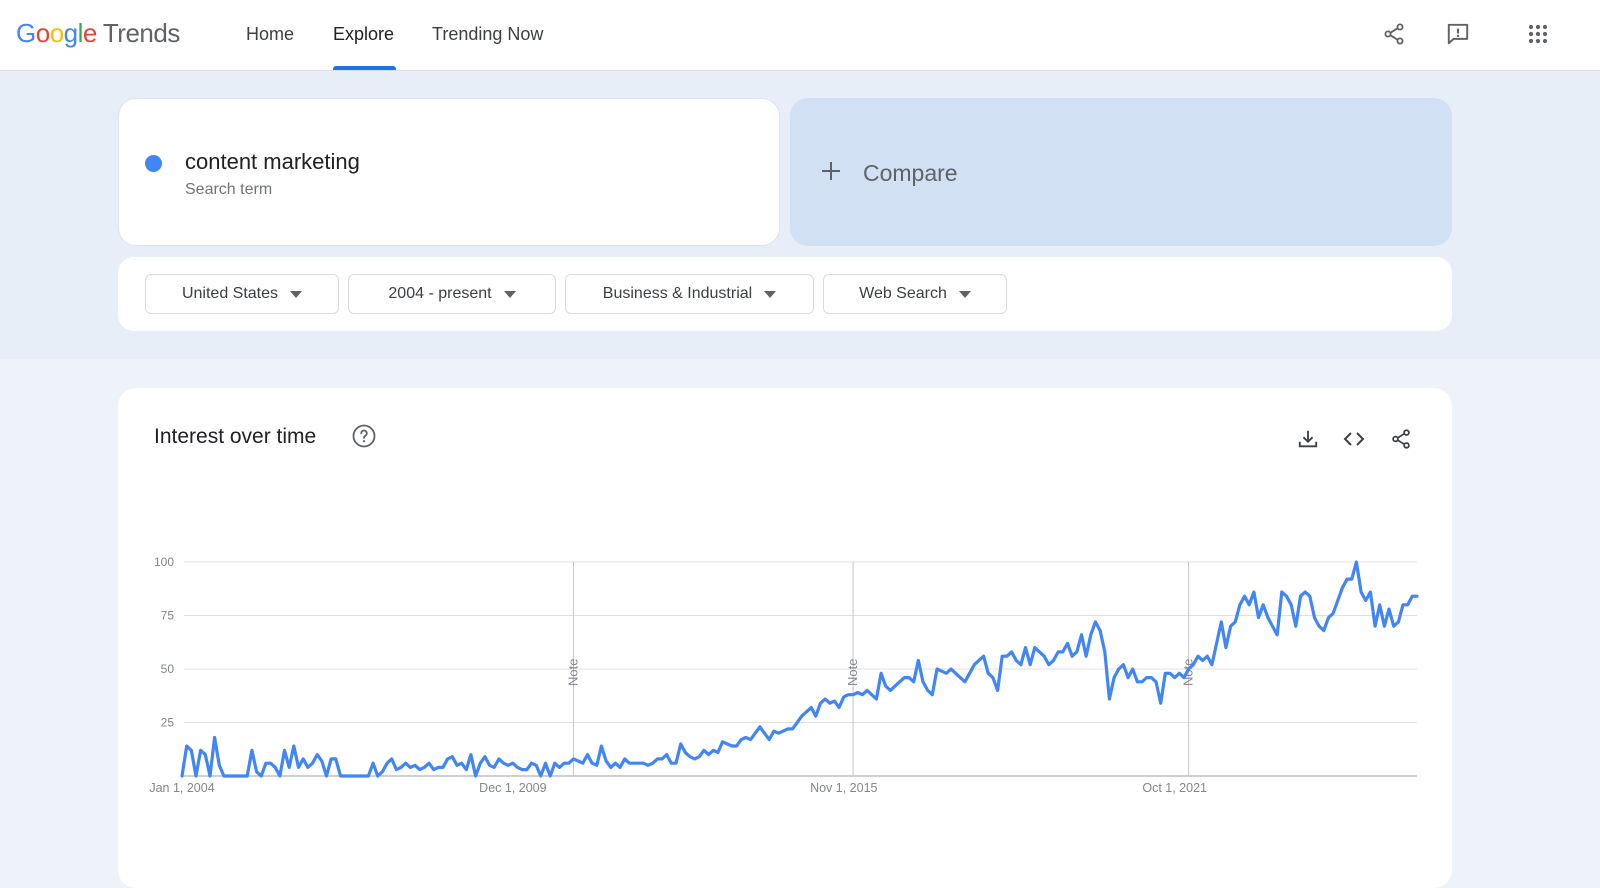  I want to click on x-tick-label: Jan 1, 2004, so click(181, 788).